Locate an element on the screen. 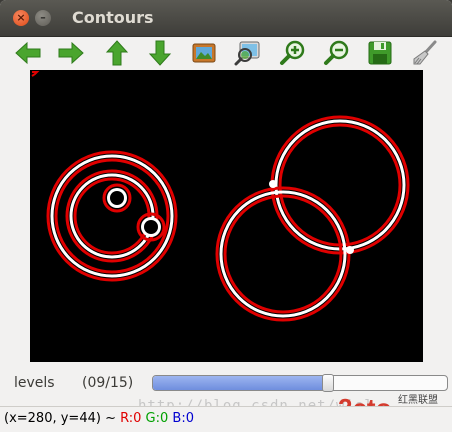 The image size is (452, 432). zoom-to-image-button is located at coordinates (248, 53).